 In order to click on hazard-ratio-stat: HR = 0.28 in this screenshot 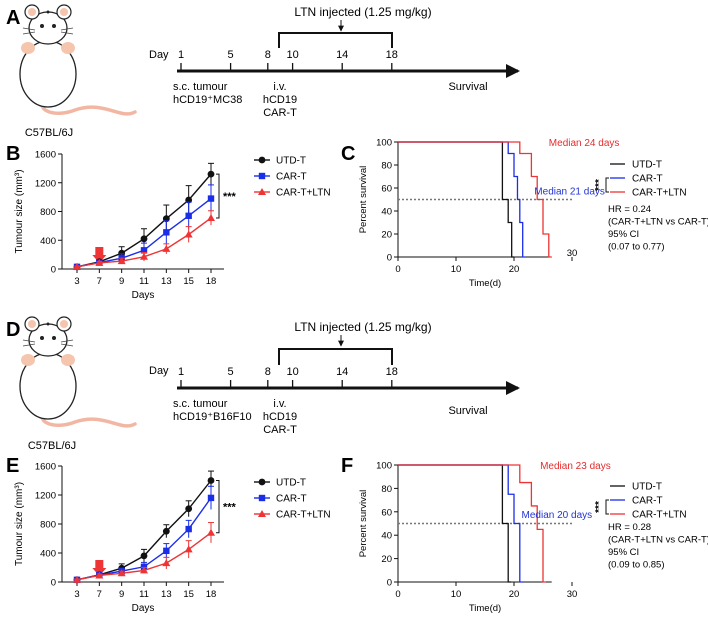, I will do `click(629, 527)`.